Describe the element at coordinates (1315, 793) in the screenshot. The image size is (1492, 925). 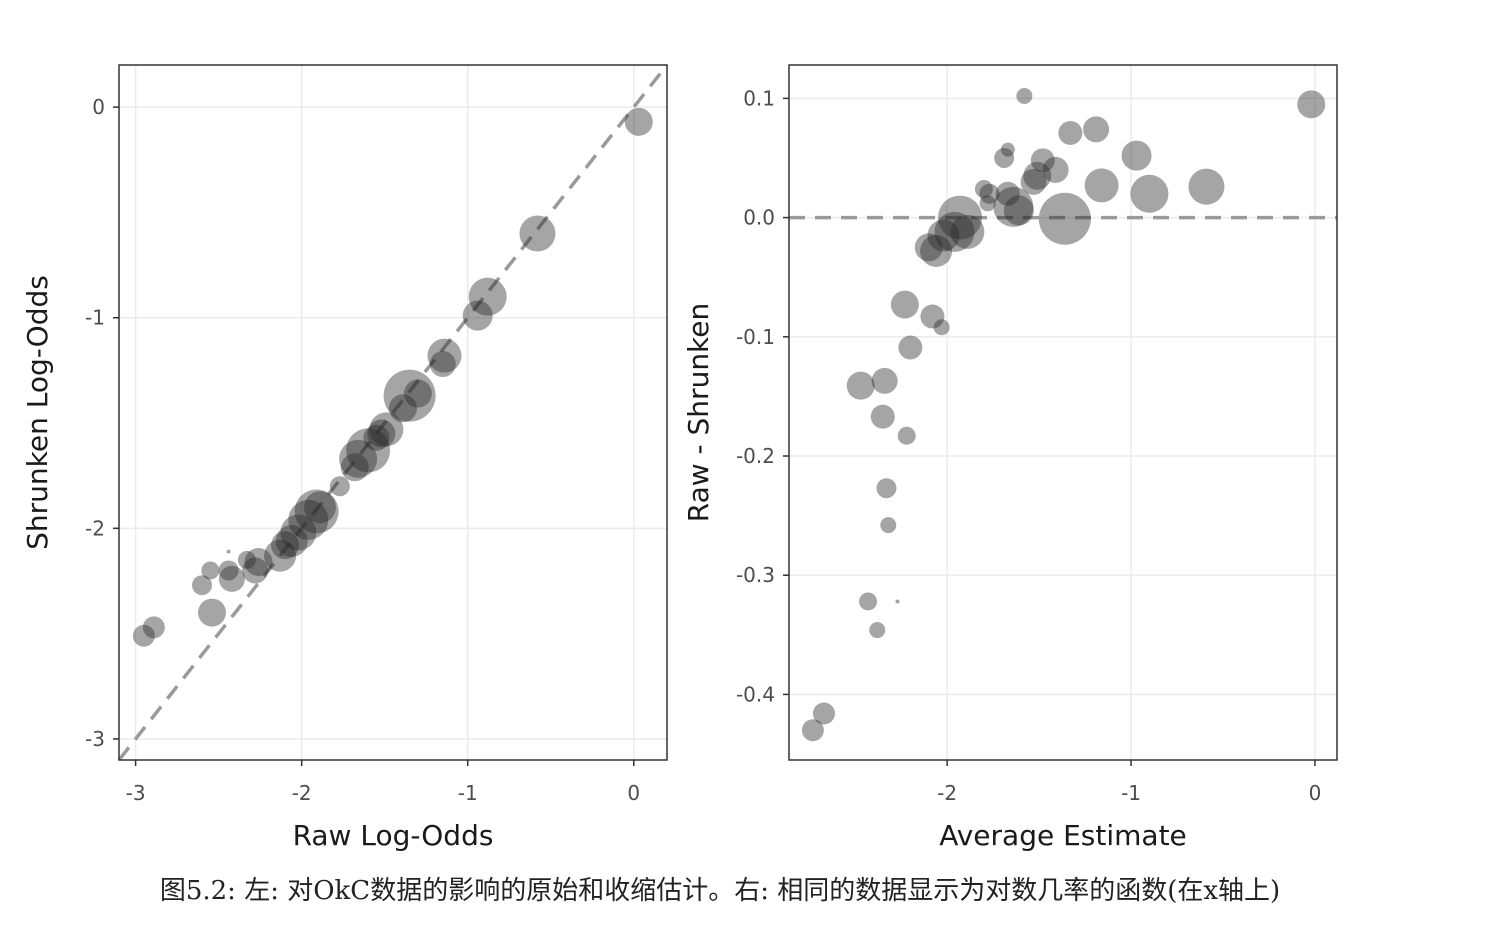
I see `right-x-tick-label: 0` at that location.